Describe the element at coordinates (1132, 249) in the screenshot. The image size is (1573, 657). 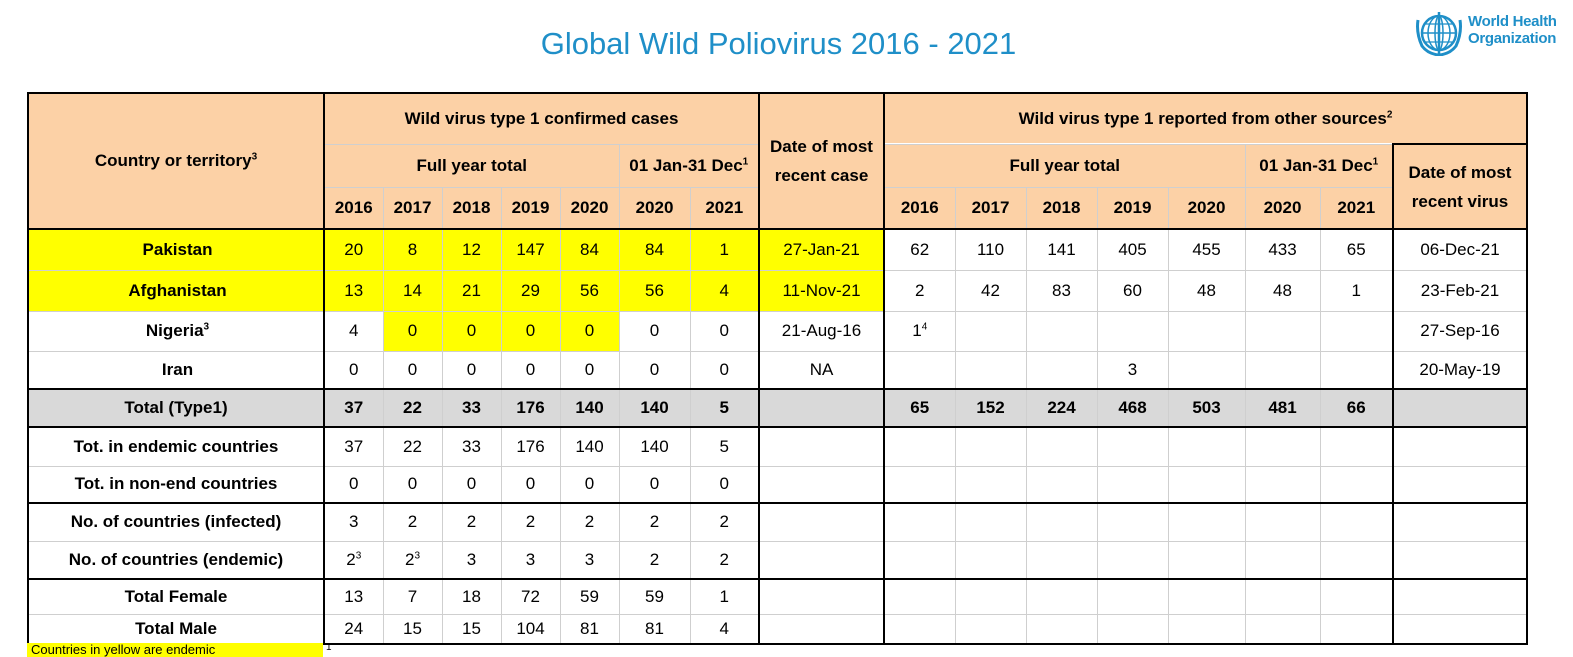
I see `other-source-cell: 405` at that location.